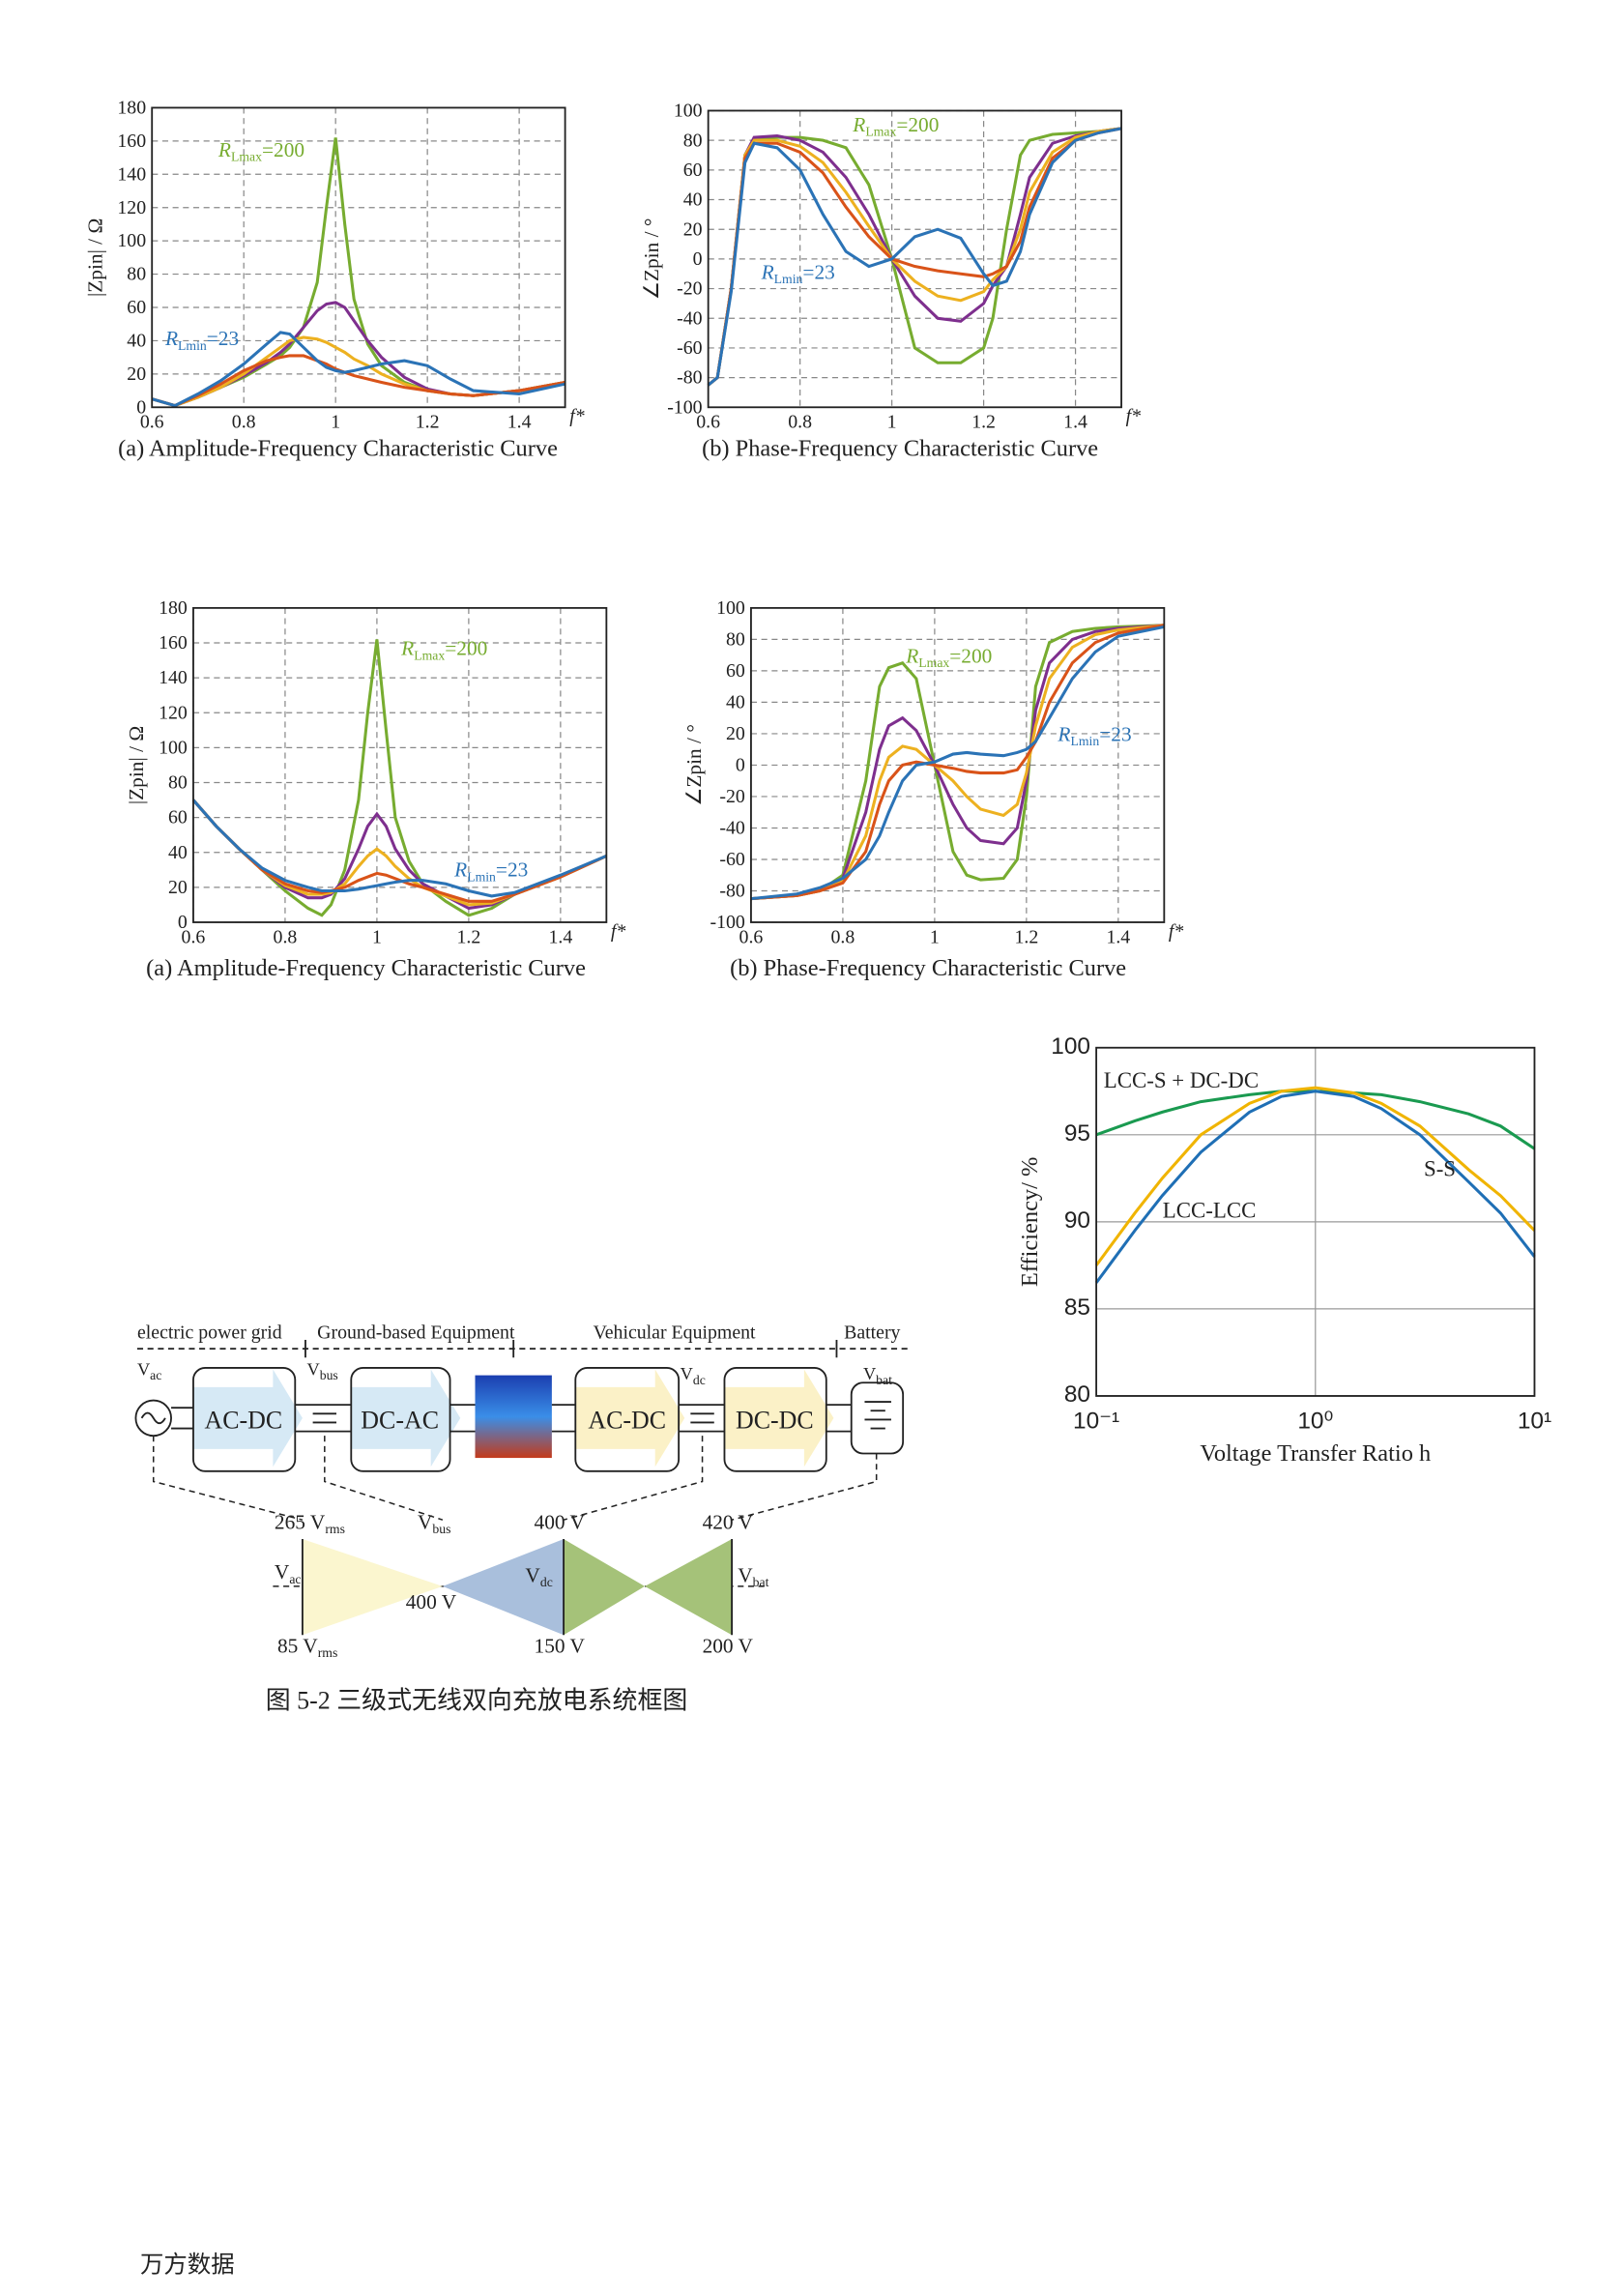  I want to click on label-main: 420 V, so click(728, 1521).